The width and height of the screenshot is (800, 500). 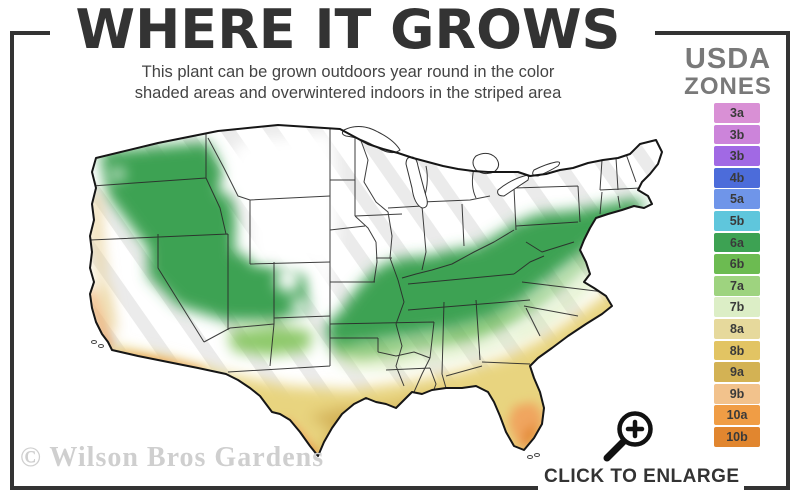 What do you see at coordinates (737, 242) in the screenshot?
I see `zone-chip-6a: 6a` at bounding box center [737, 242].